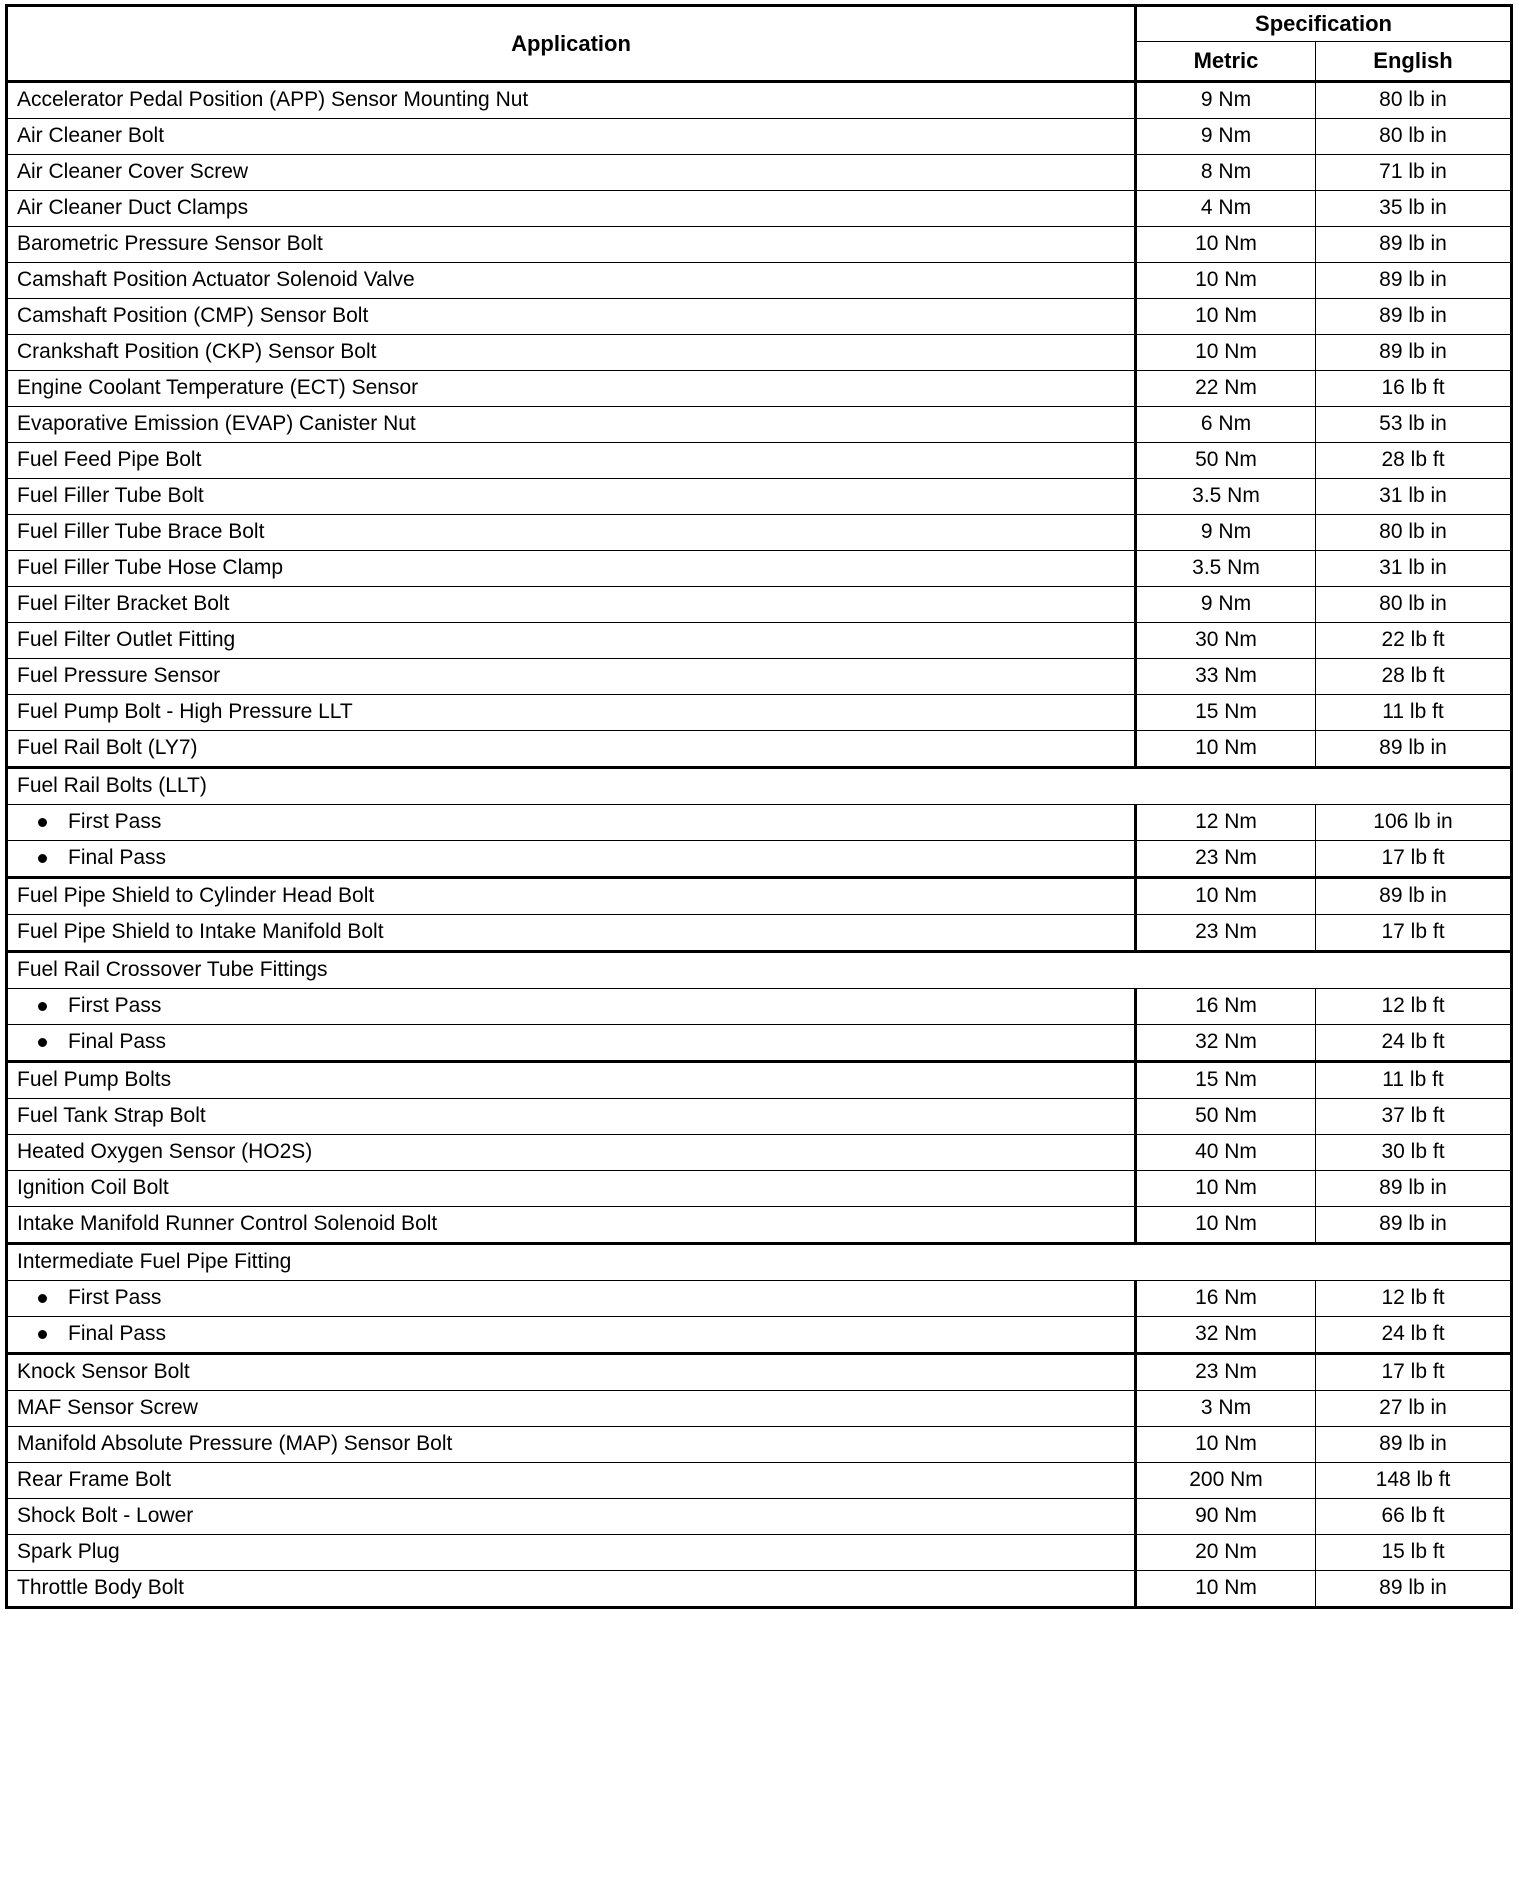 This screenshot has width=1520, height=1878. I want to click on metric-value-cell: 32 Nm, so click(1225, 1335).